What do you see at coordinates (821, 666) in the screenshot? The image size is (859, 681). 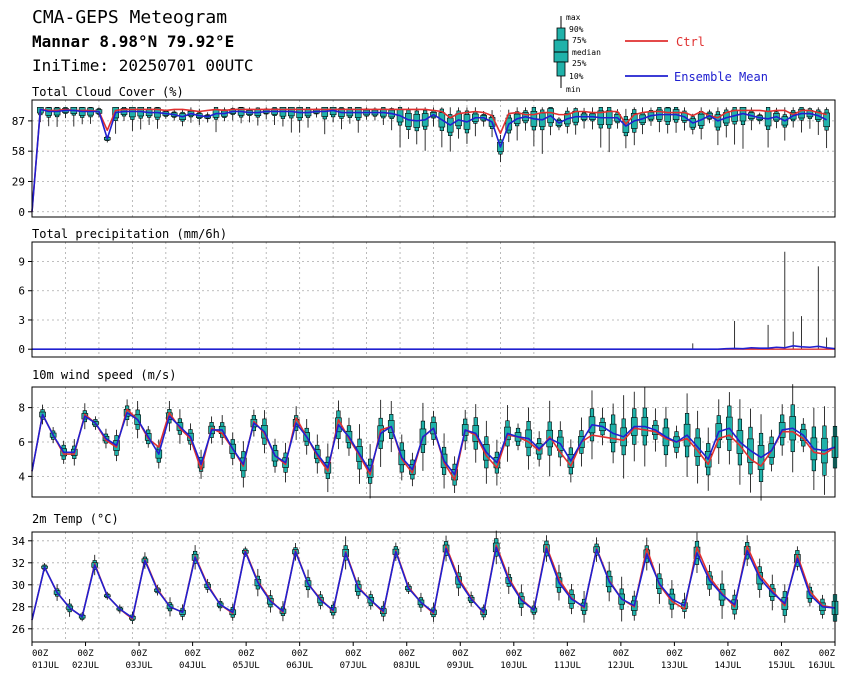 I see `x-tick-date: 16JUL` at bounding box center [821, 666].